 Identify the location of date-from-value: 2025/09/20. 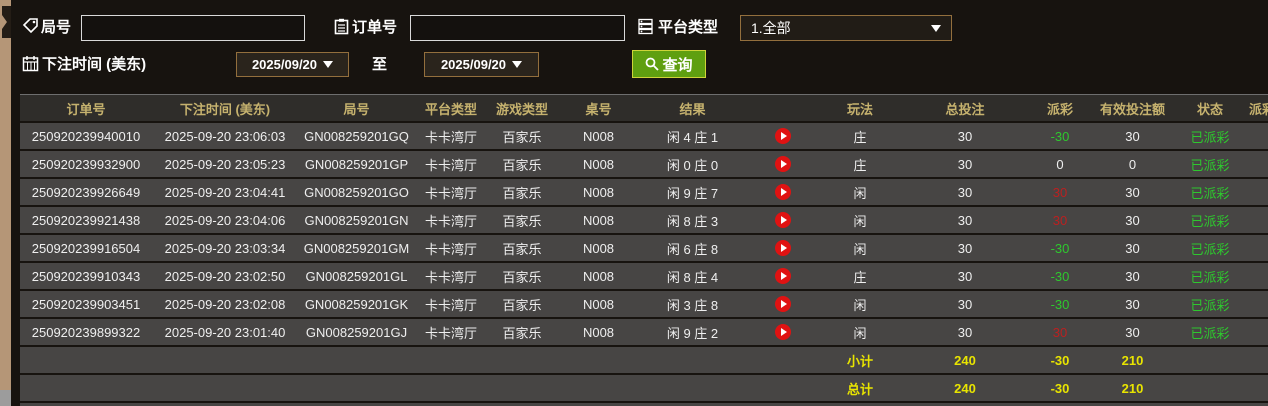
(284, 64).